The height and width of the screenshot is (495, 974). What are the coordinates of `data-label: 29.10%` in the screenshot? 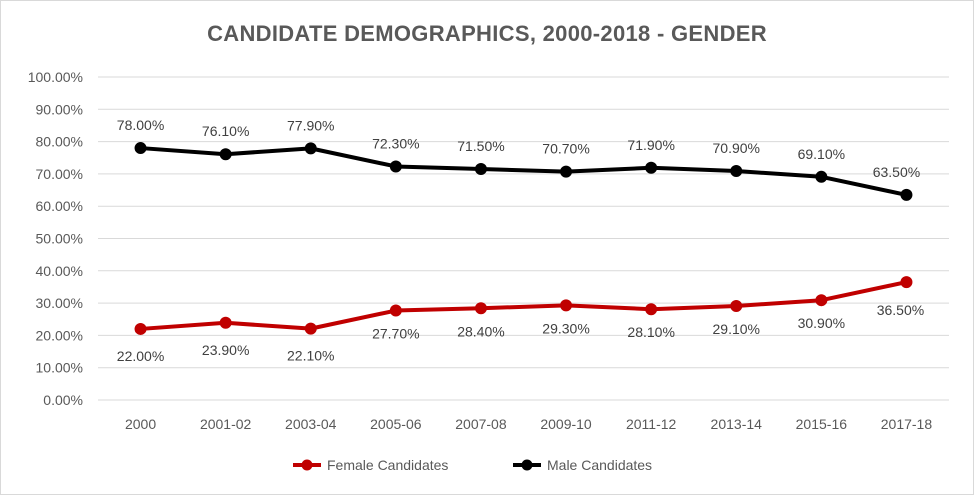 It's located at (736, 329).